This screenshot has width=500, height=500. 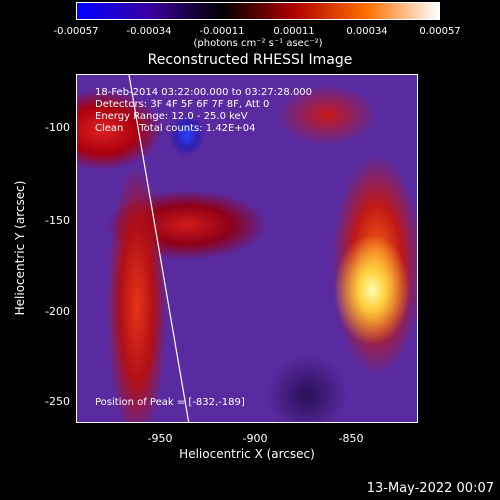 I want to click on detectors-label: Detectors: 3F 4F 5F 6F 7F 8F, Att 0, so click(x=182, y=104).